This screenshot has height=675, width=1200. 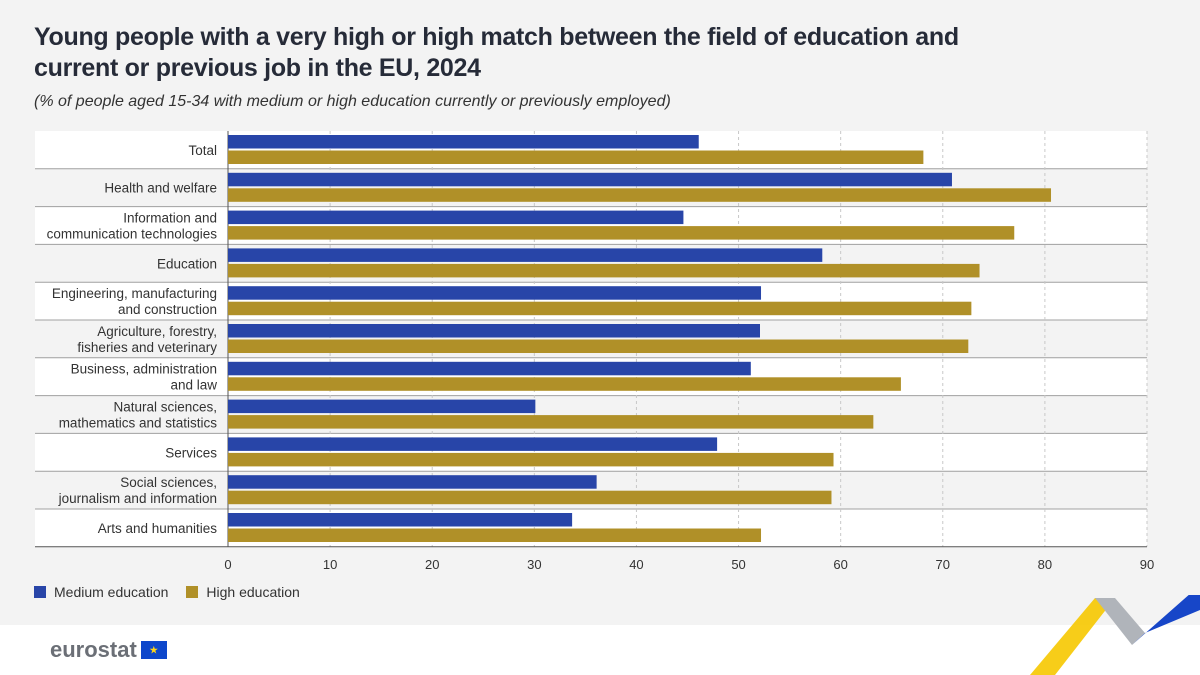 What do you see at coordinates (191, 452) in the screenshot?
I see `category-label: Services` at bounding box center [191, 452].